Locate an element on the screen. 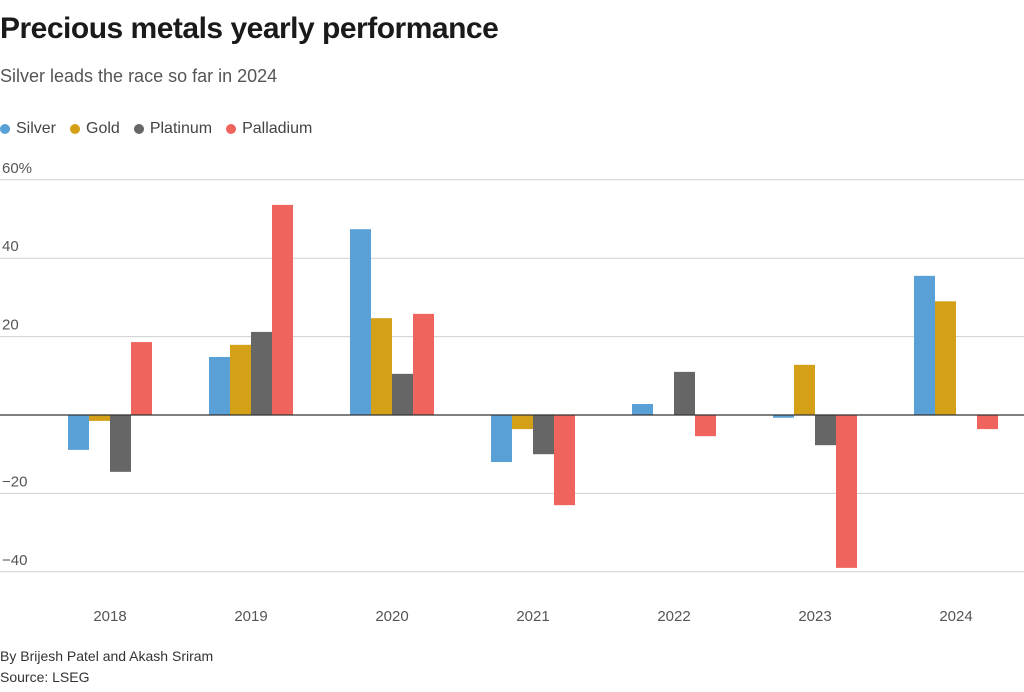 The height and width of the screenshot is (692, 1024). legend-item-palladium: Palladium is located at coordinates (269, 129).